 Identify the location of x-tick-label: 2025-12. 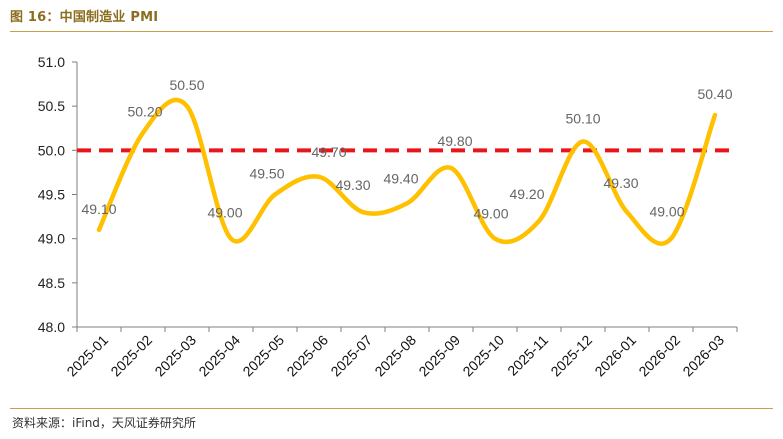
(571, 356).